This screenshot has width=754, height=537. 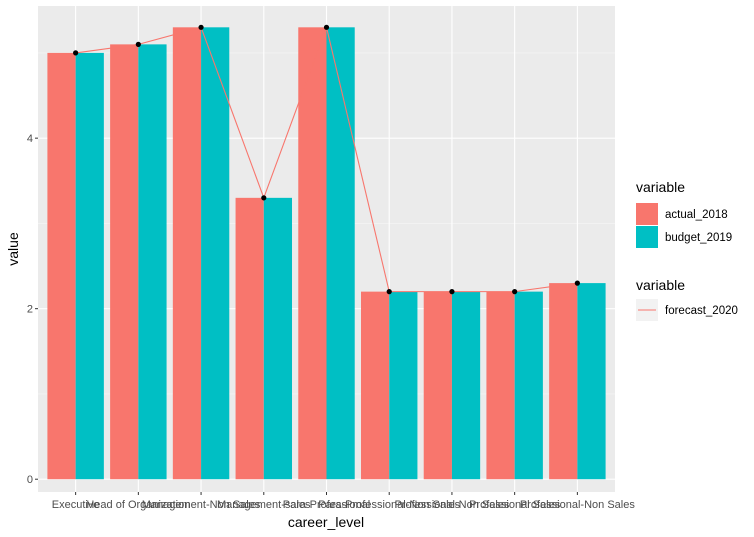 What do you see at coordinates (696, 215) in the screenshot?
I see `legend-label-actual-2018: actual_2018` at bounding box center [696, 215].